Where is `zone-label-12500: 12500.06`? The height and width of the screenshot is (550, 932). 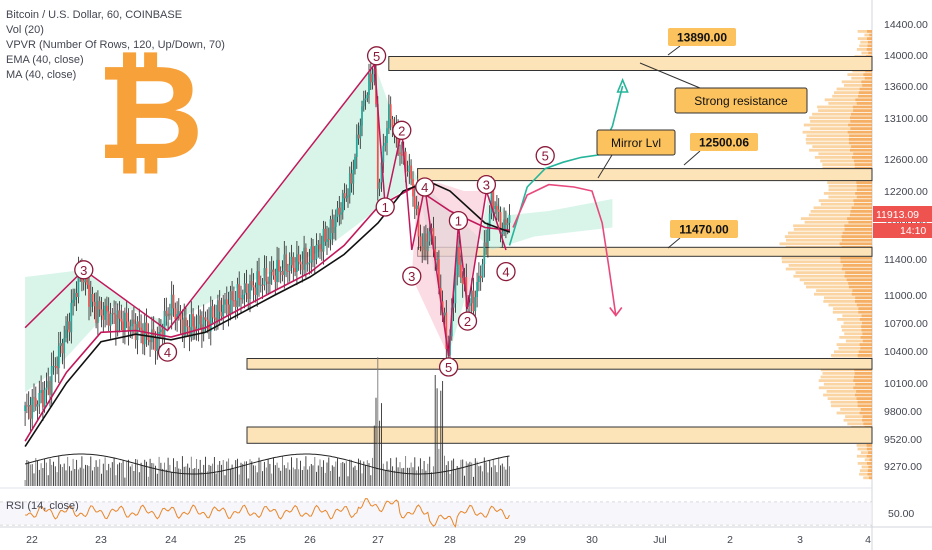 zone-label-12500: 12500.06 is located at coordinates (720, 149).